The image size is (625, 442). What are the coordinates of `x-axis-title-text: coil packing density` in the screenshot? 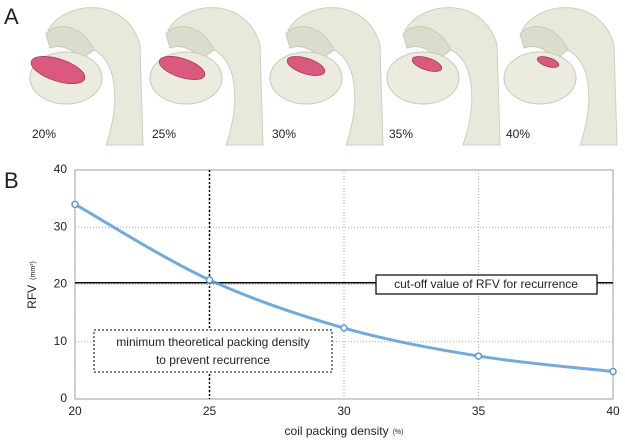 It's located at (337, 431).